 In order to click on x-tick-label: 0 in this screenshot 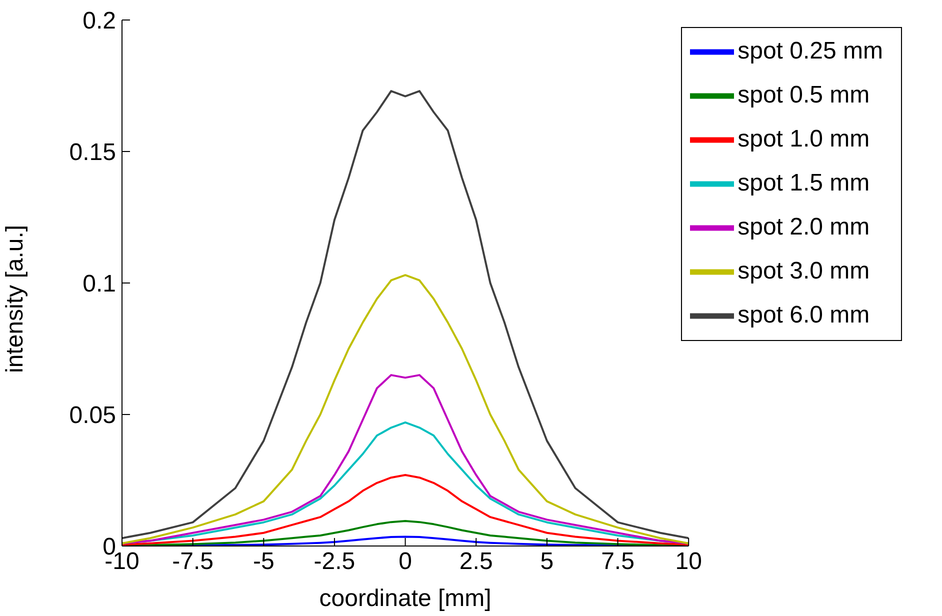, I will do `click(405, 562)`.